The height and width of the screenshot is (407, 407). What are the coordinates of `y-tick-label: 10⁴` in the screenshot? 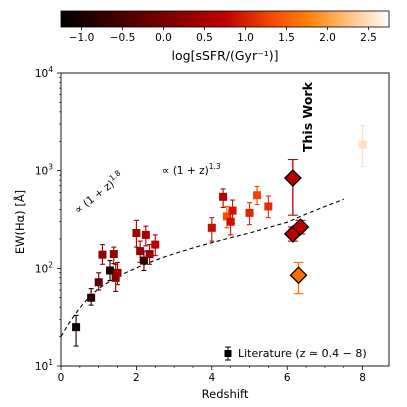 It's located at (44, 72).